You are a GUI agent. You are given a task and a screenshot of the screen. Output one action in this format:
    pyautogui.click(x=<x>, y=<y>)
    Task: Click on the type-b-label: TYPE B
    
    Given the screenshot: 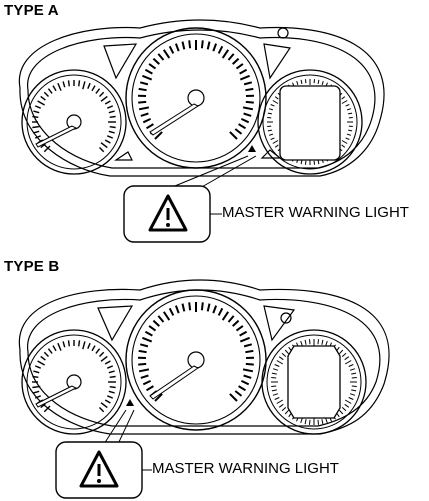 What is the action you would take?
    pyautogui.click(x=32, y=266)
    